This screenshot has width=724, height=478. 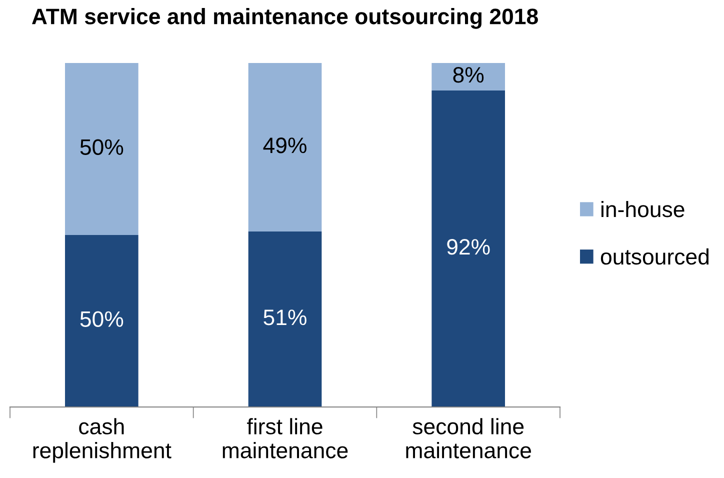 I want to click on x-tick-label: first line maintenance, so click(x=285, y=438).